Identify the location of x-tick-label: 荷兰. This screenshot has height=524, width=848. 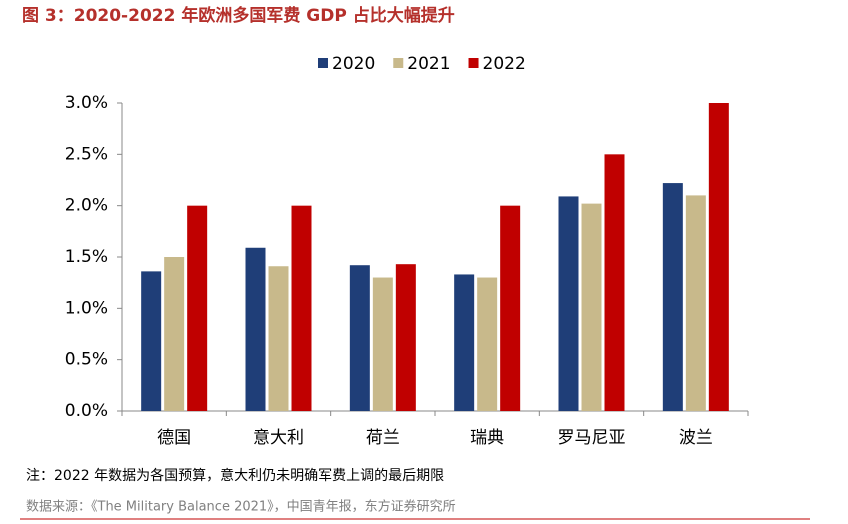
(383, 438).